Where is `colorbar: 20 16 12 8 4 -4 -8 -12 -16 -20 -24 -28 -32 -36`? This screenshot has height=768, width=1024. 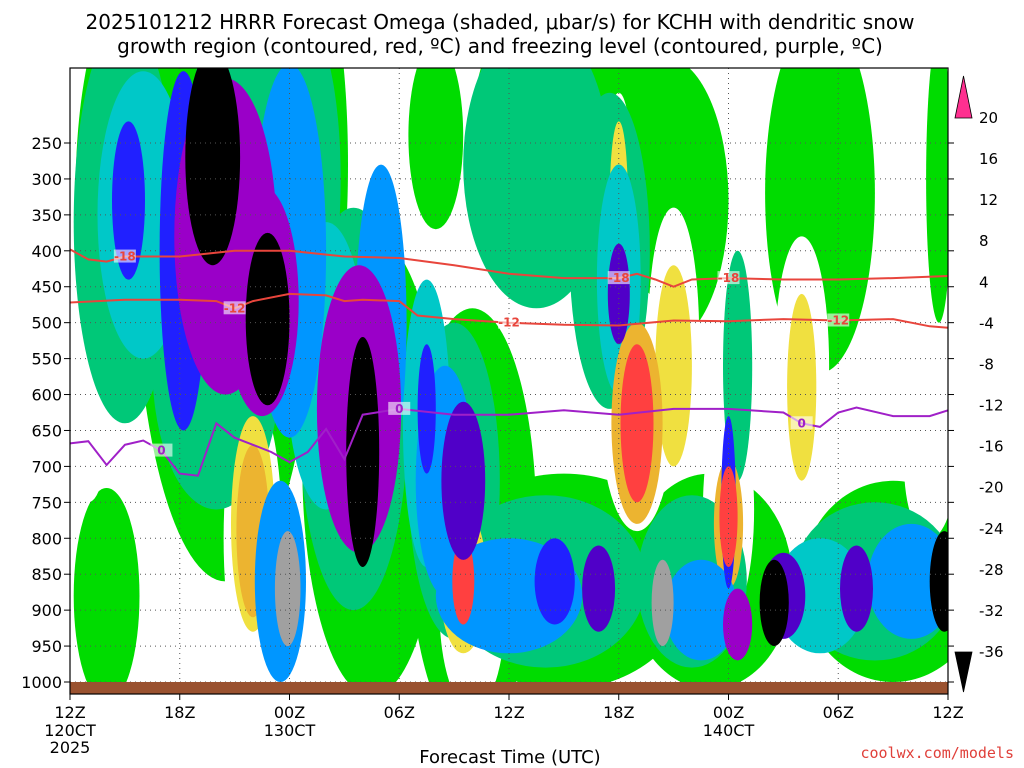 colorbar: 20 16 12 8 4 -4 -8 -12 -16 -20 -24 -28 -32 -36 is located at coordinates (979, 384).